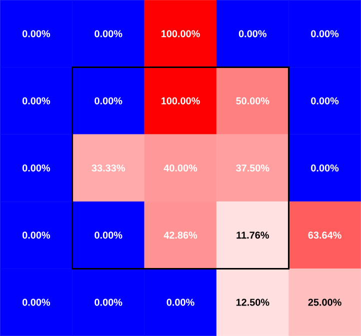  What do you see at coordinates (108, 168) in the screenshot?
I see `data-label: 33.33%` at bounding box center [108, 168].